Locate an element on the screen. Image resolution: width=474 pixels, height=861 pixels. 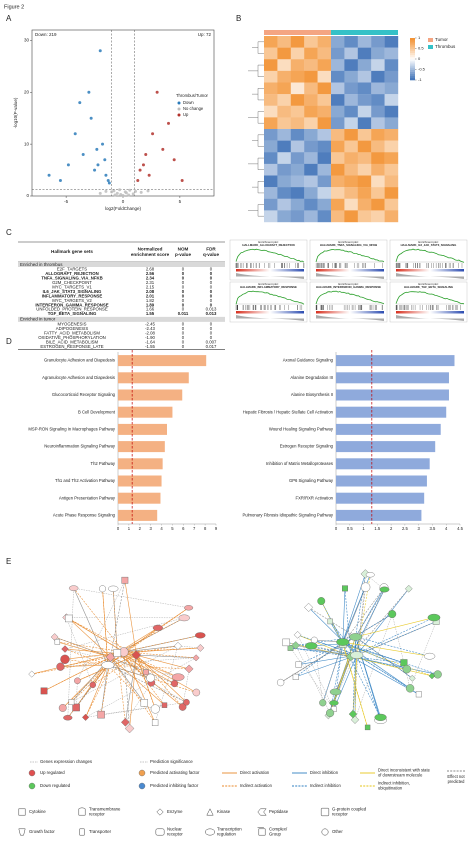
x-tick-label: 9 is located at coordinates (216, 528).